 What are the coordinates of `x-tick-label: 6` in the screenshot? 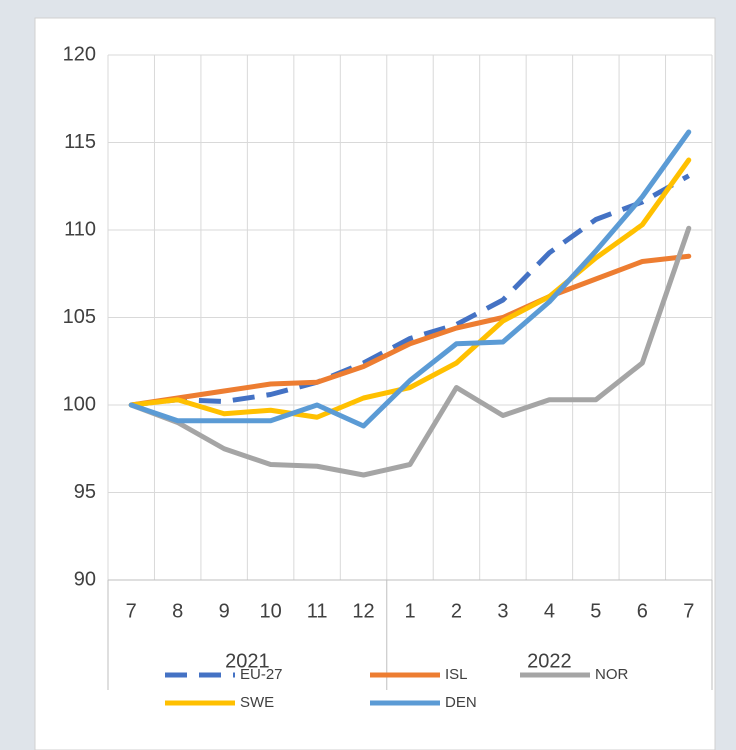 It's located at (642, 611).